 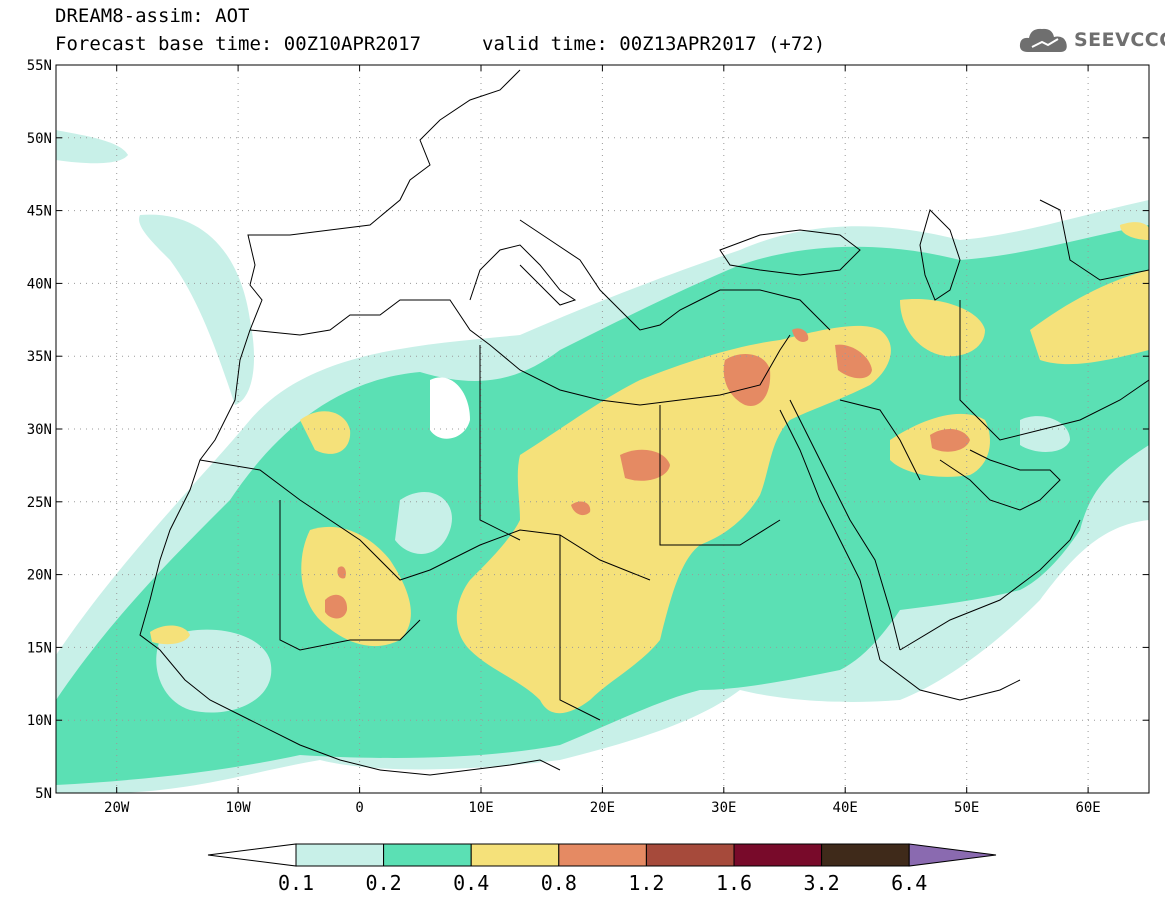 I want to click on lat-label: 30N, so click(x=39, y=430).